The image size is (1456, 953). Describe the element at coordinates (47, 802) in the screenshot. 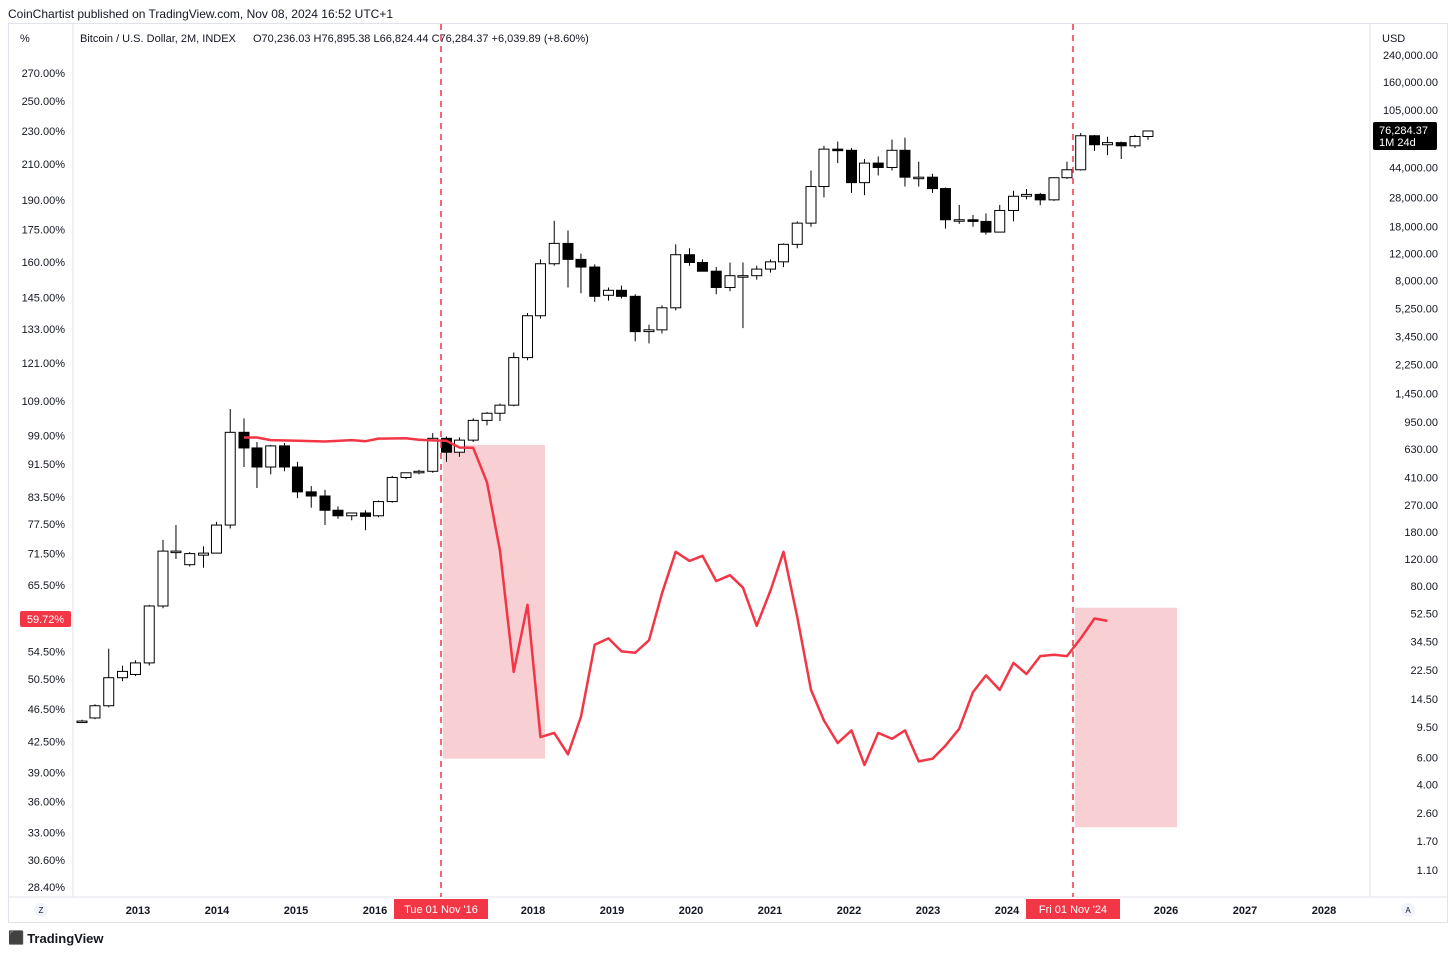

I see `left-tick-label: 36.00%` at that location.